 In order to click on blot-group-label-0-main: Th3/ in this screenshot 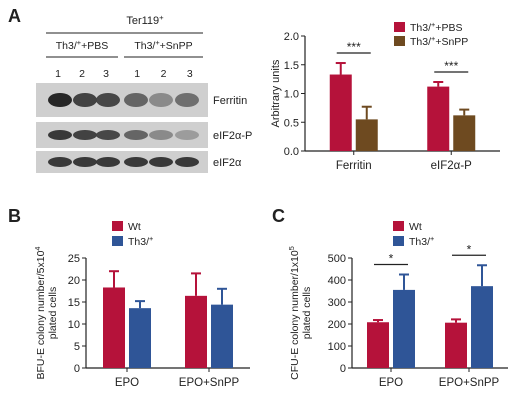, I will do `click(66, 46)`.